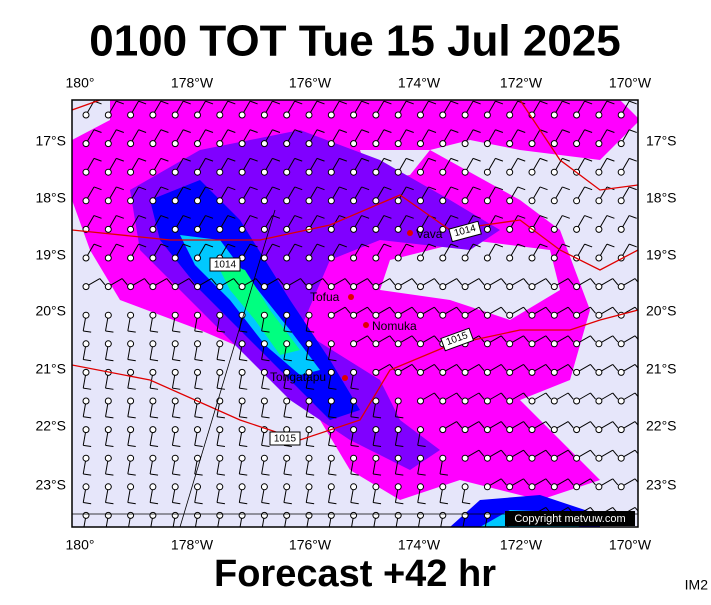  What do you see at coordinates (285, 438) in the screenshot?
I see `isobar-label: 1015` at bounding box center [285, 438].